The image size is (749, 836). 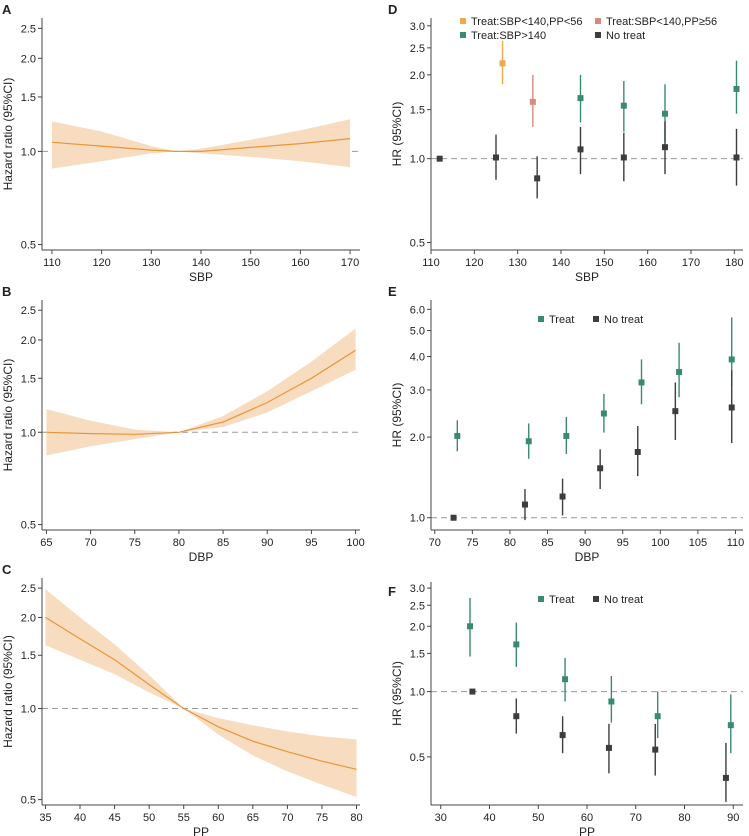 What do you see at coordinates (184, 818) in the screenshot?
I see `x-tick-label: 55` at bounding box center [184, 818].